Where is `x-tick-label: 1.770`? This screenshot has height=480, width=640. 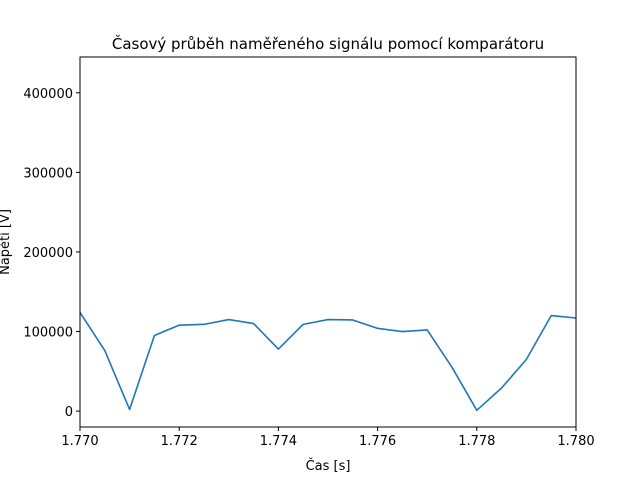 x-tick-label: 1.770 is located at coordinates (79, 441).